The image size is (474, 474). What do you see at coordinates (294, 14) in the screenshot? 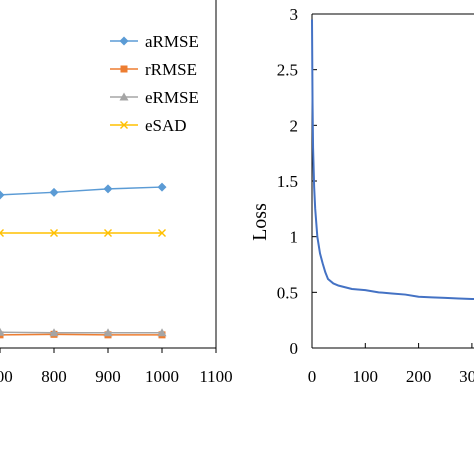
I see `right-y-tick-label: 3` at bounding box center [294, 14].